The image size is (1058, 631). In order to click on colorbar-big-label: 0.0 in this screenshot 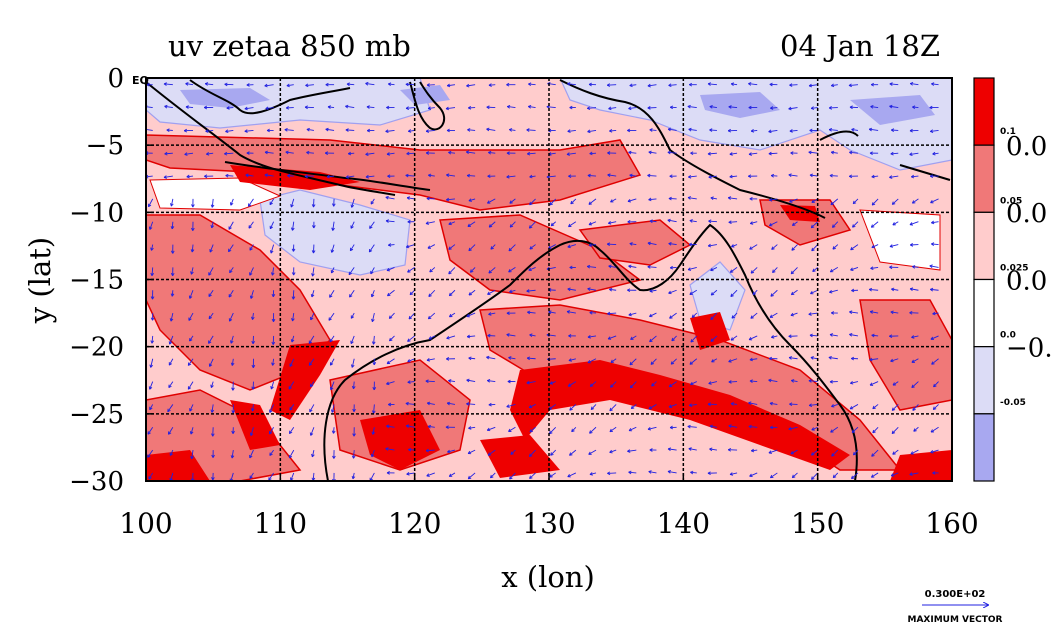, I will do `click(1026, 214)`.